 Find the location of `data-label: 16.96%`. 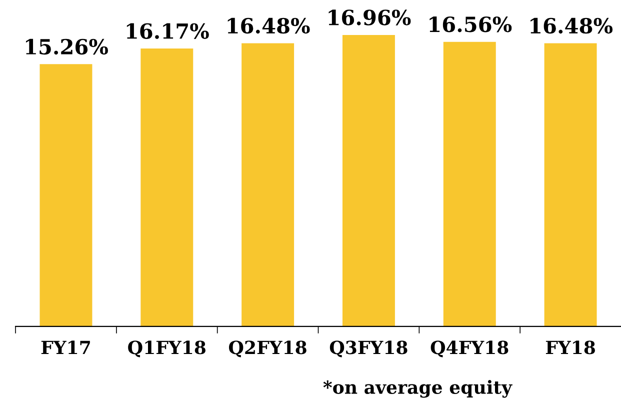

data-label: 16.96% is located at coordinates (369, 18).